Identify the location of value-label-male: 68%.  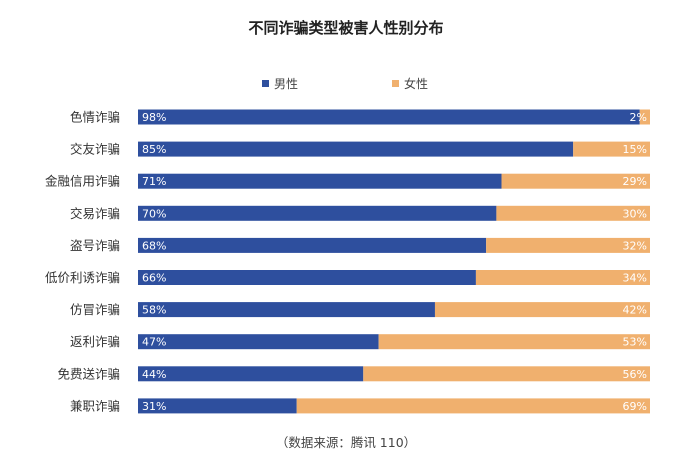
(154, 245).